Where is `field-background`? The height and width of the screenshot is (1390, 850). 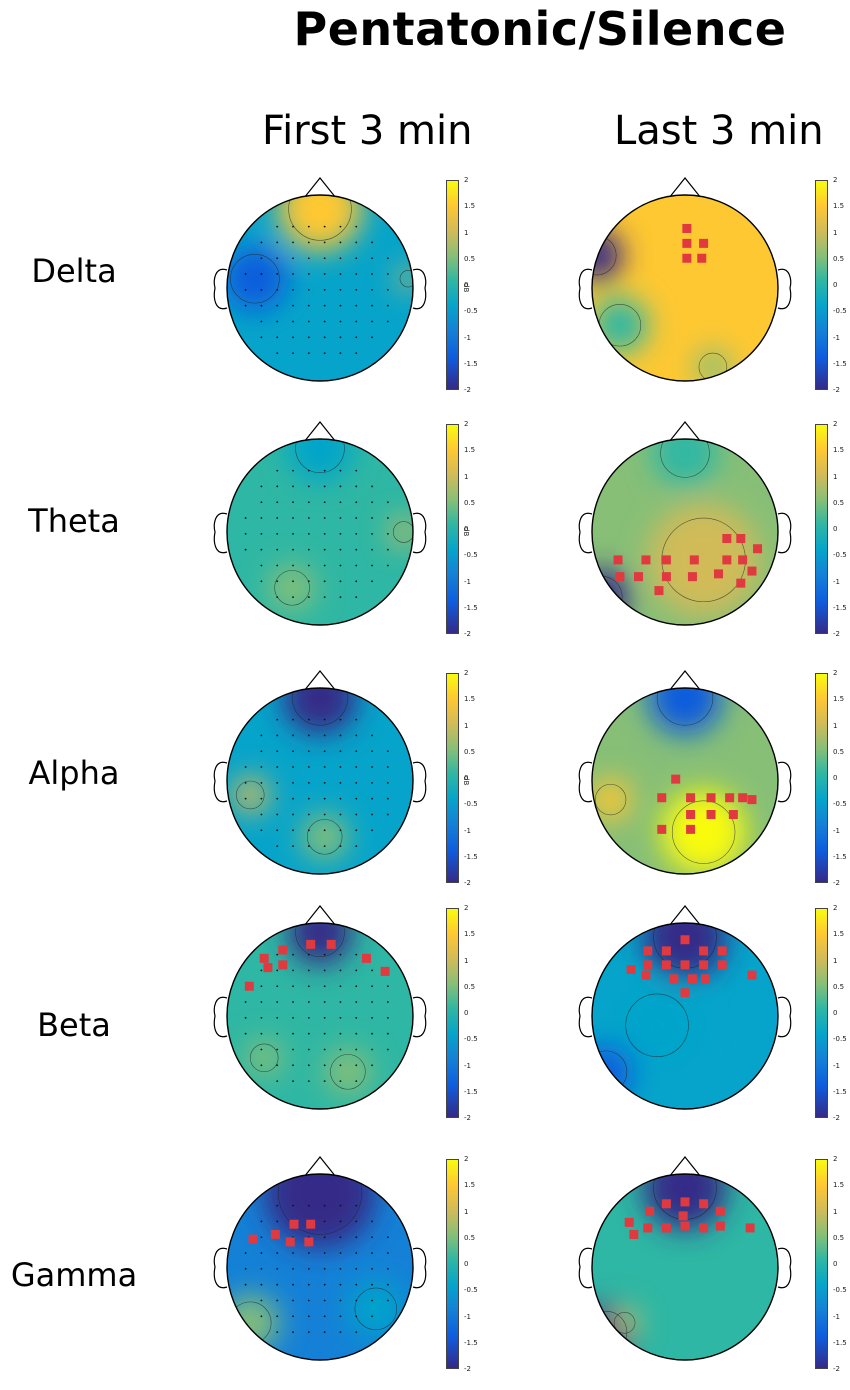 field-background is located at coordinates (685, 288).